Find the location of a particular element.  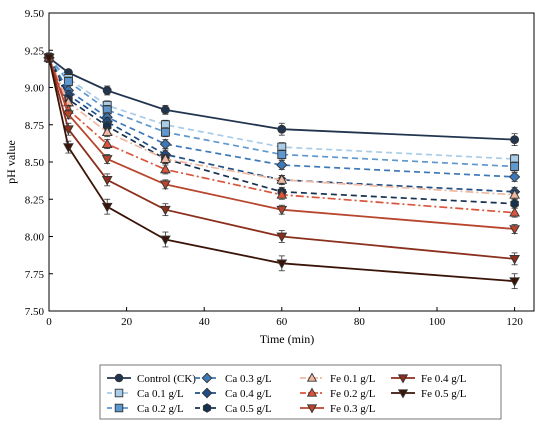

legend-item: Ca 0.5 g/L is located at coordinates (233, 409).